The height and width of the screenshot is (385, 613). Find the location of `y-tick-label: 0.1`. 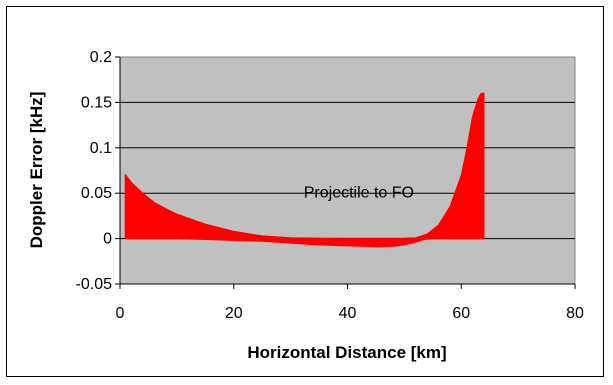

y-tick-label: 0.1 is located at coordinates (101, 148).